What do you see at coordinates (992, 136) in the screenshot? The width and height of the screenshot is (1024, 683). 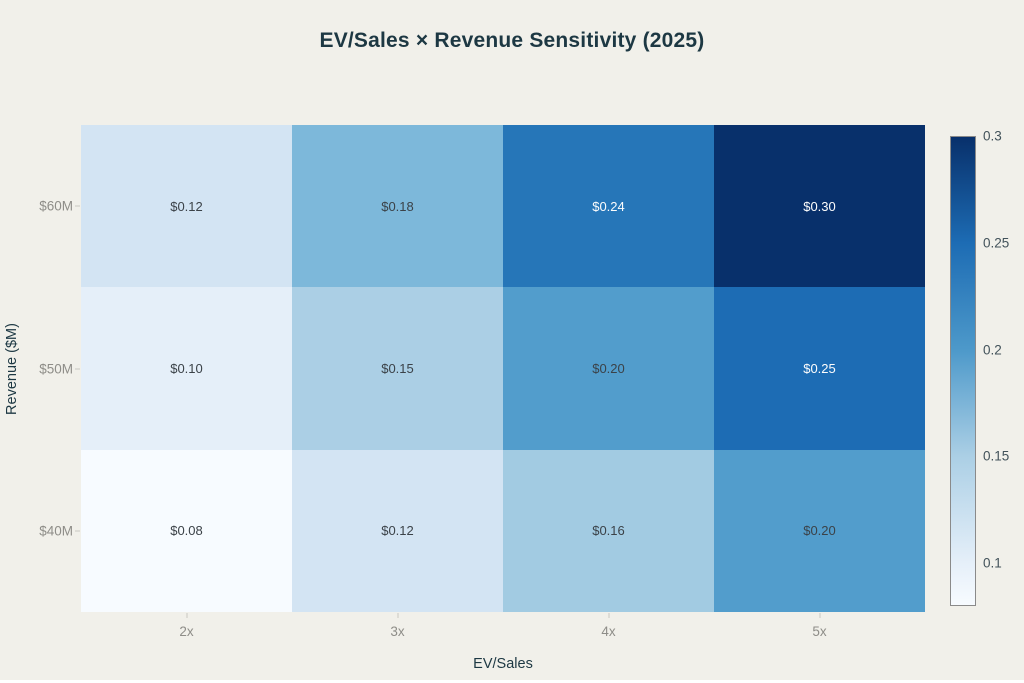 I see `colorbar-tick-label: 0.3` at bounding box center [992, 136].